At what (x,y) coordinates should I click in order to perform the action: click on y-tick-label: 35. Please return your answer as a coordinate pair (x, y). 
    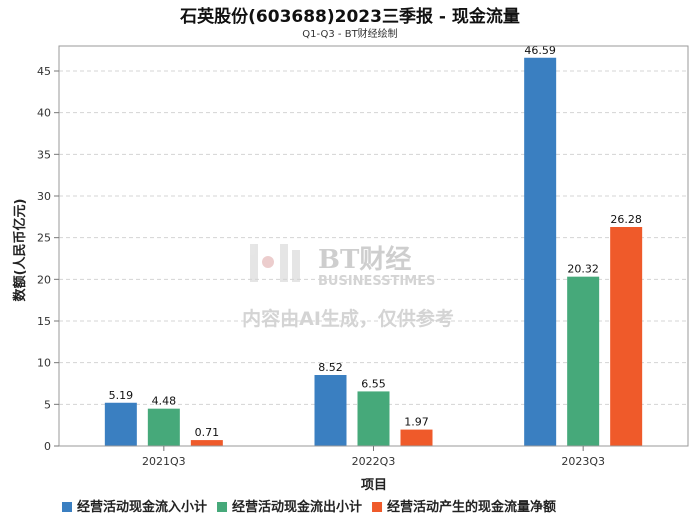
    Looking at the image, I should click on (44, 154).